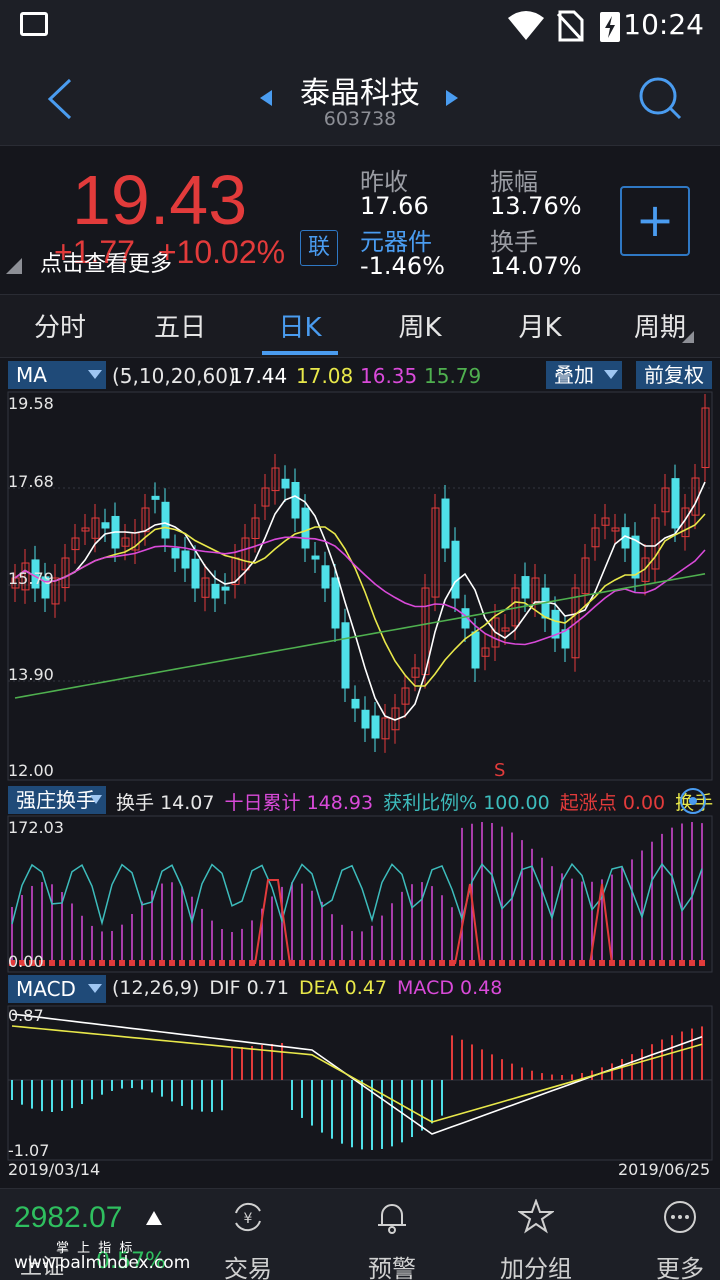  I want to click on trade-icon: ¥, so click(248, 1217).